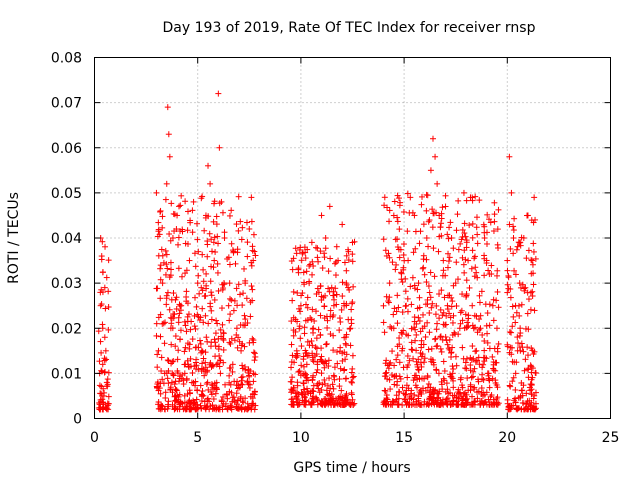 This screenshot has height=480, width=640. I want to click on x-tick-label: 5, so click(197, 438).